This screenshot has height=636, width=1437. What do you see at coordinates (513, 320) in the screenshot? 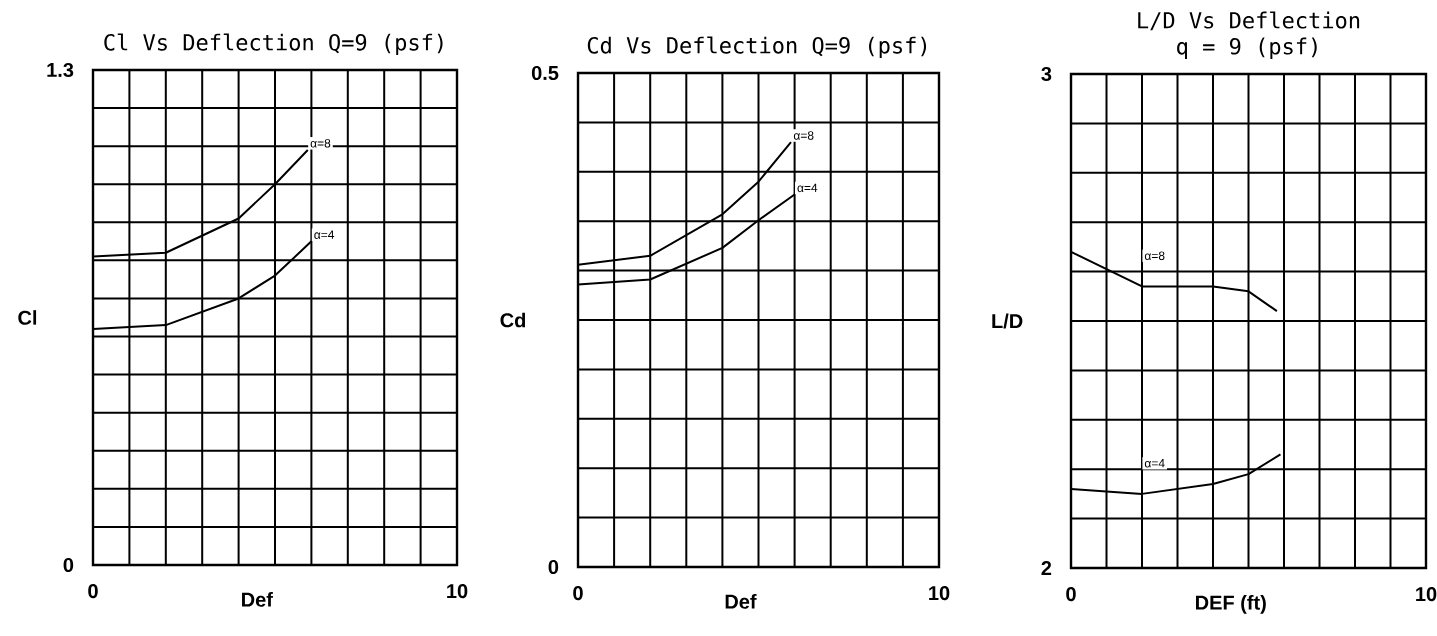
I see `y-axis-title: Cd` at bounding box center [513, 320].